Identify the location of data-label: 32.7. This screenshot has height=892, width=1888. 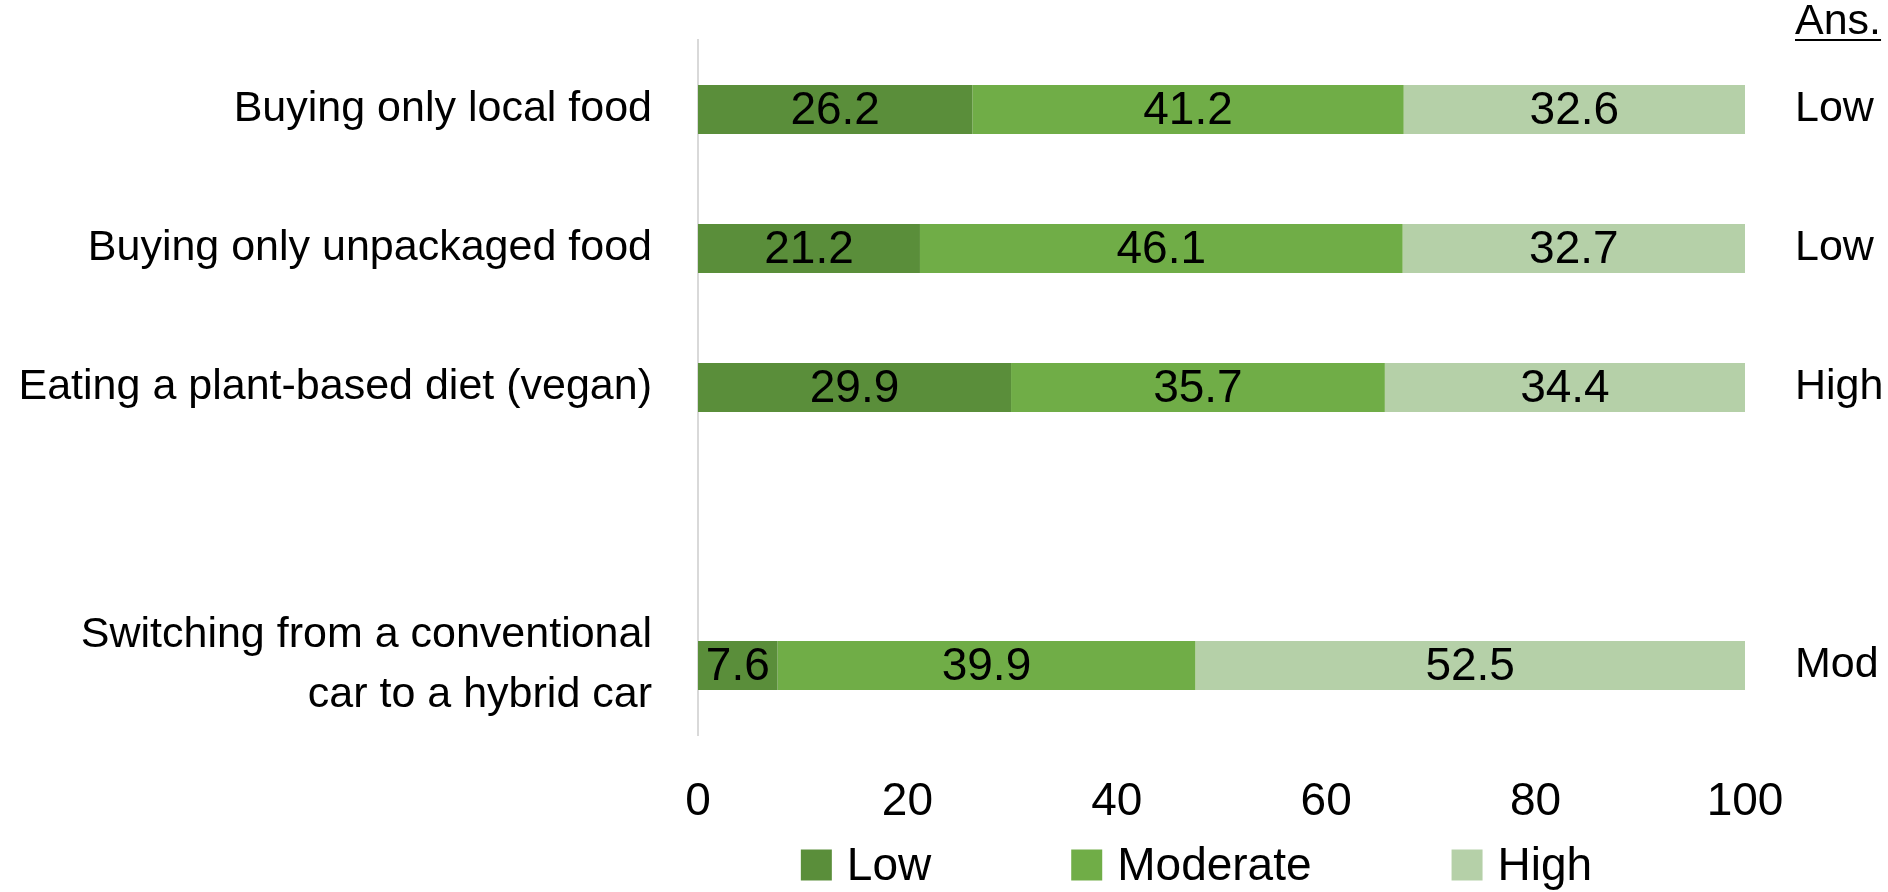
(1574, 247).